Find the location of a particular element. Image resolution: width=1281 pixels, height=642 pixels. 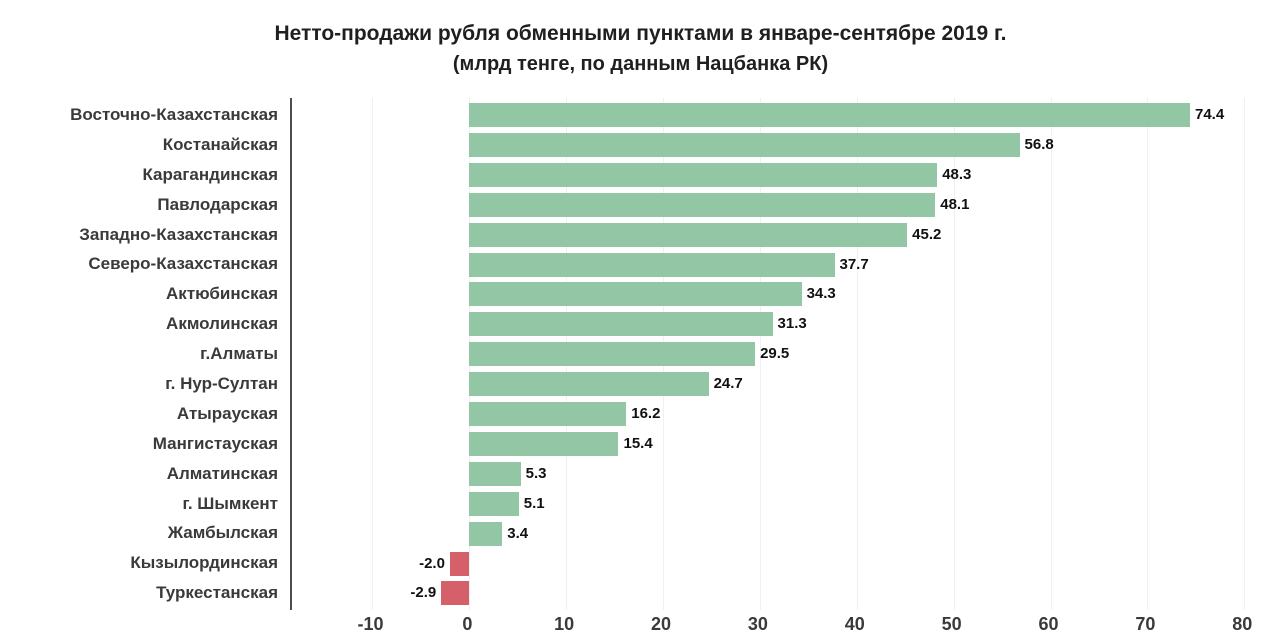

bar-row: 15.4 is located at coordinates (771, 444).